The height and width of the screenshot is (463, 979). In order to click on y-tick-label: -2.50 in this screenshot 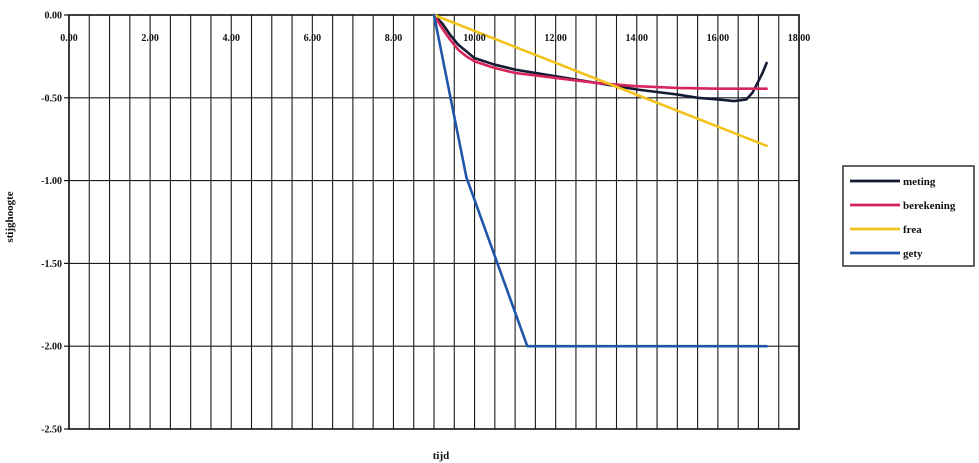, I will do `click(51, 430)`.